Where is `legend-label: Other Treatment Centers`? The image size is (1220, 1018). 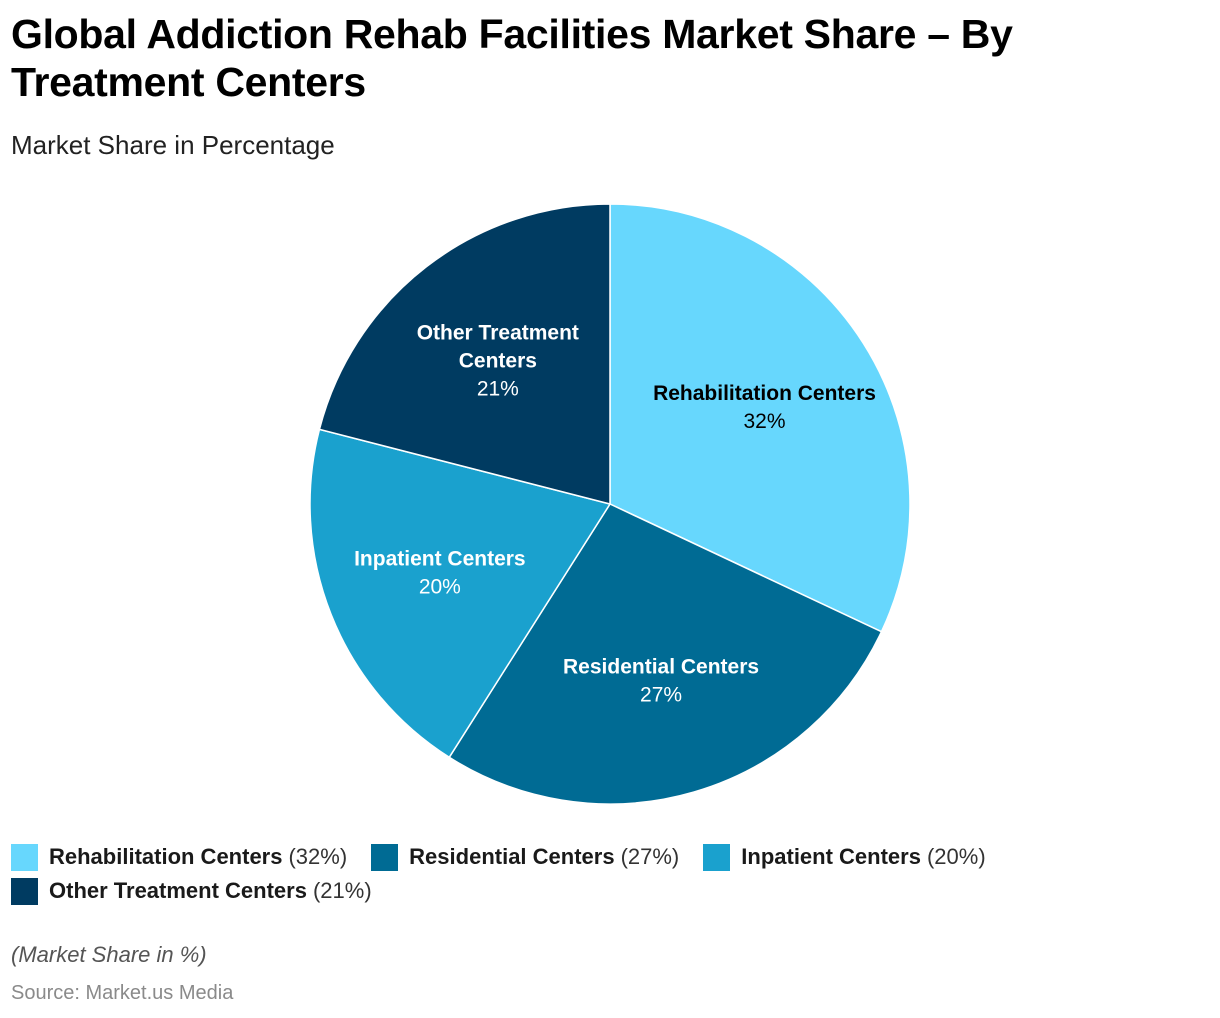
legend-label: Other Treatment Centers is located at coordinates (178, 890).